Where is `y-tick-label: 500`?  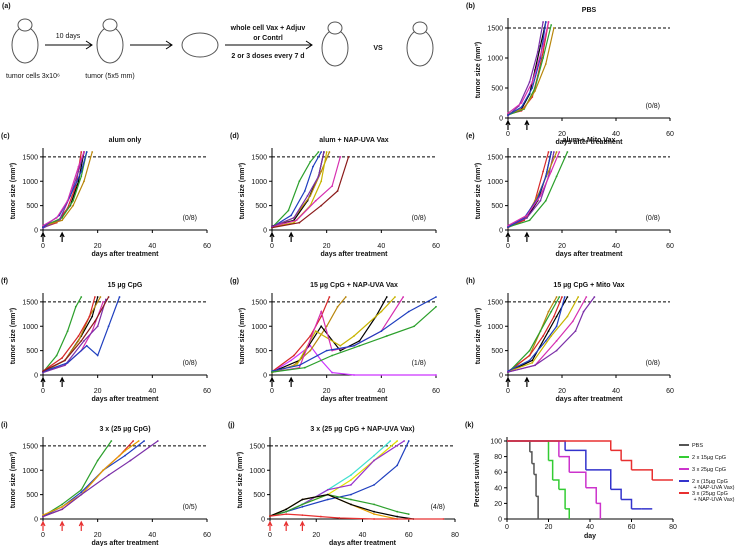
y-tick-label: 500 is located at coordinates (32, 495).